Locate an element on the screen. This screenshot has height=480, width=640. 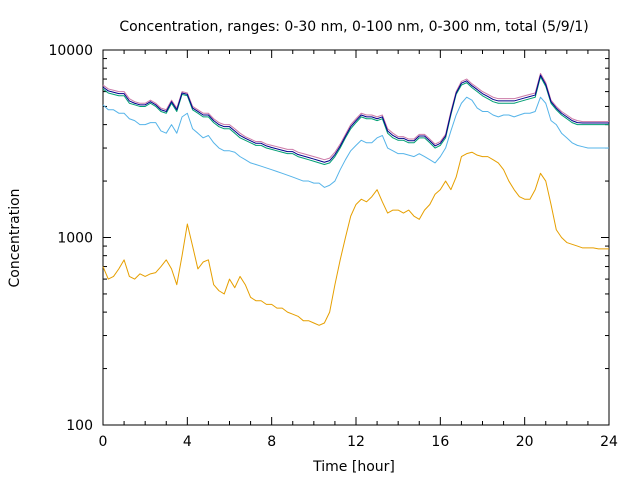
x-tick-label: 24 is located at coordinates (609, 442).